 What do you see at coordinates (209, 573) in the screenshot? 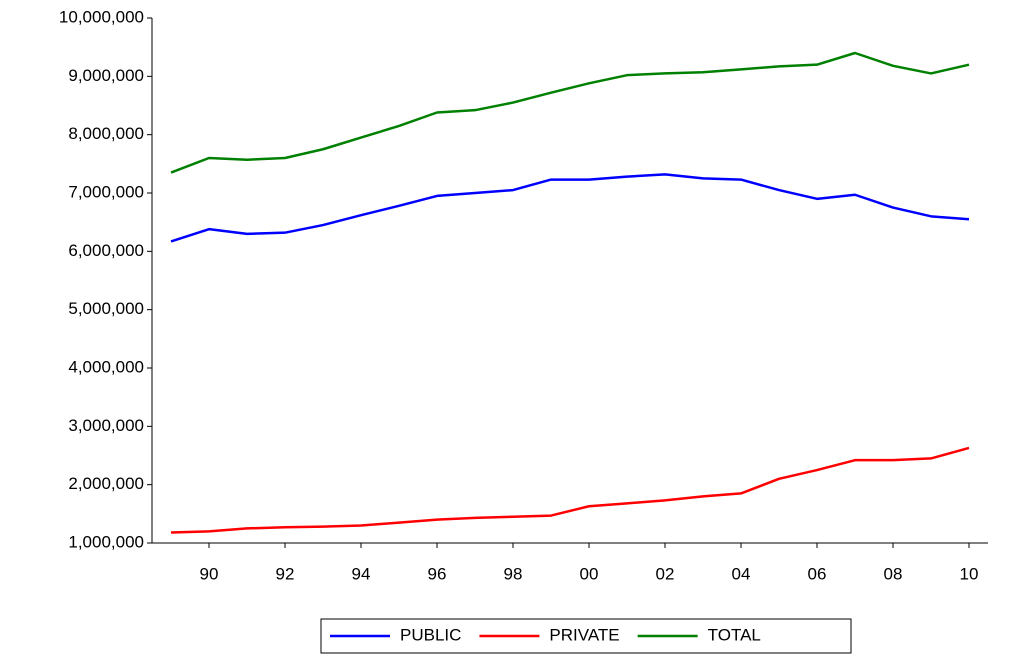
I see `x-tick-label: 90` at bounding box center [209, 573].